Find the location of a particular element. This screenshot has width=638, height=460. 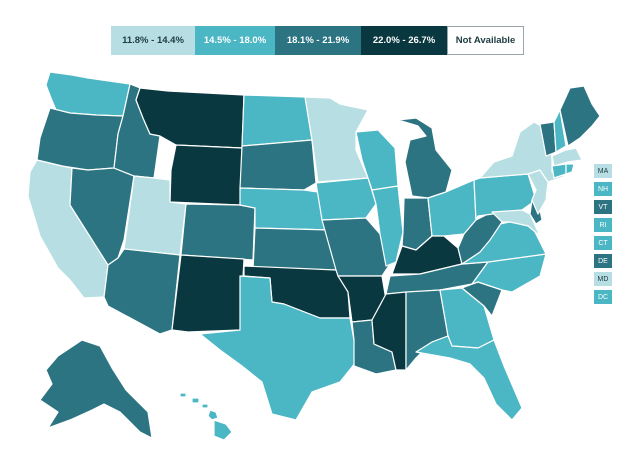

small-state-box-dc: DC is located at coordinates (603, 297).